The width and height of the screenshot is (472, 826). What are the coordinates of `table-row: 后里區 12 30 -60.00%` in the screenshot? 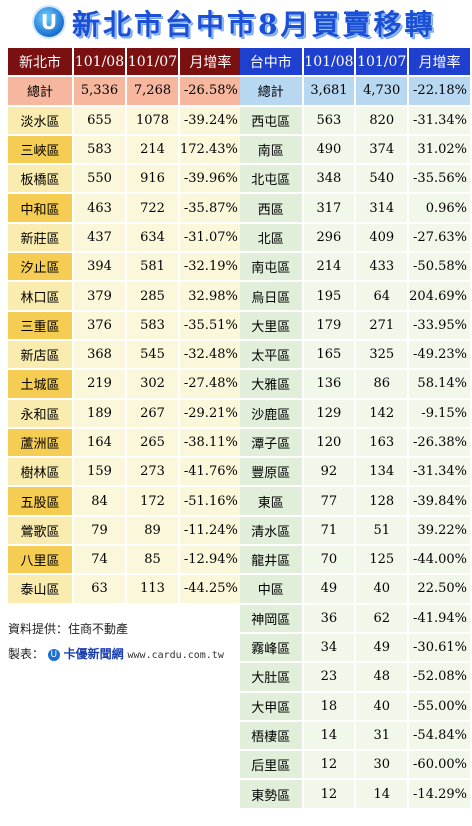 It's located at (355, 765).